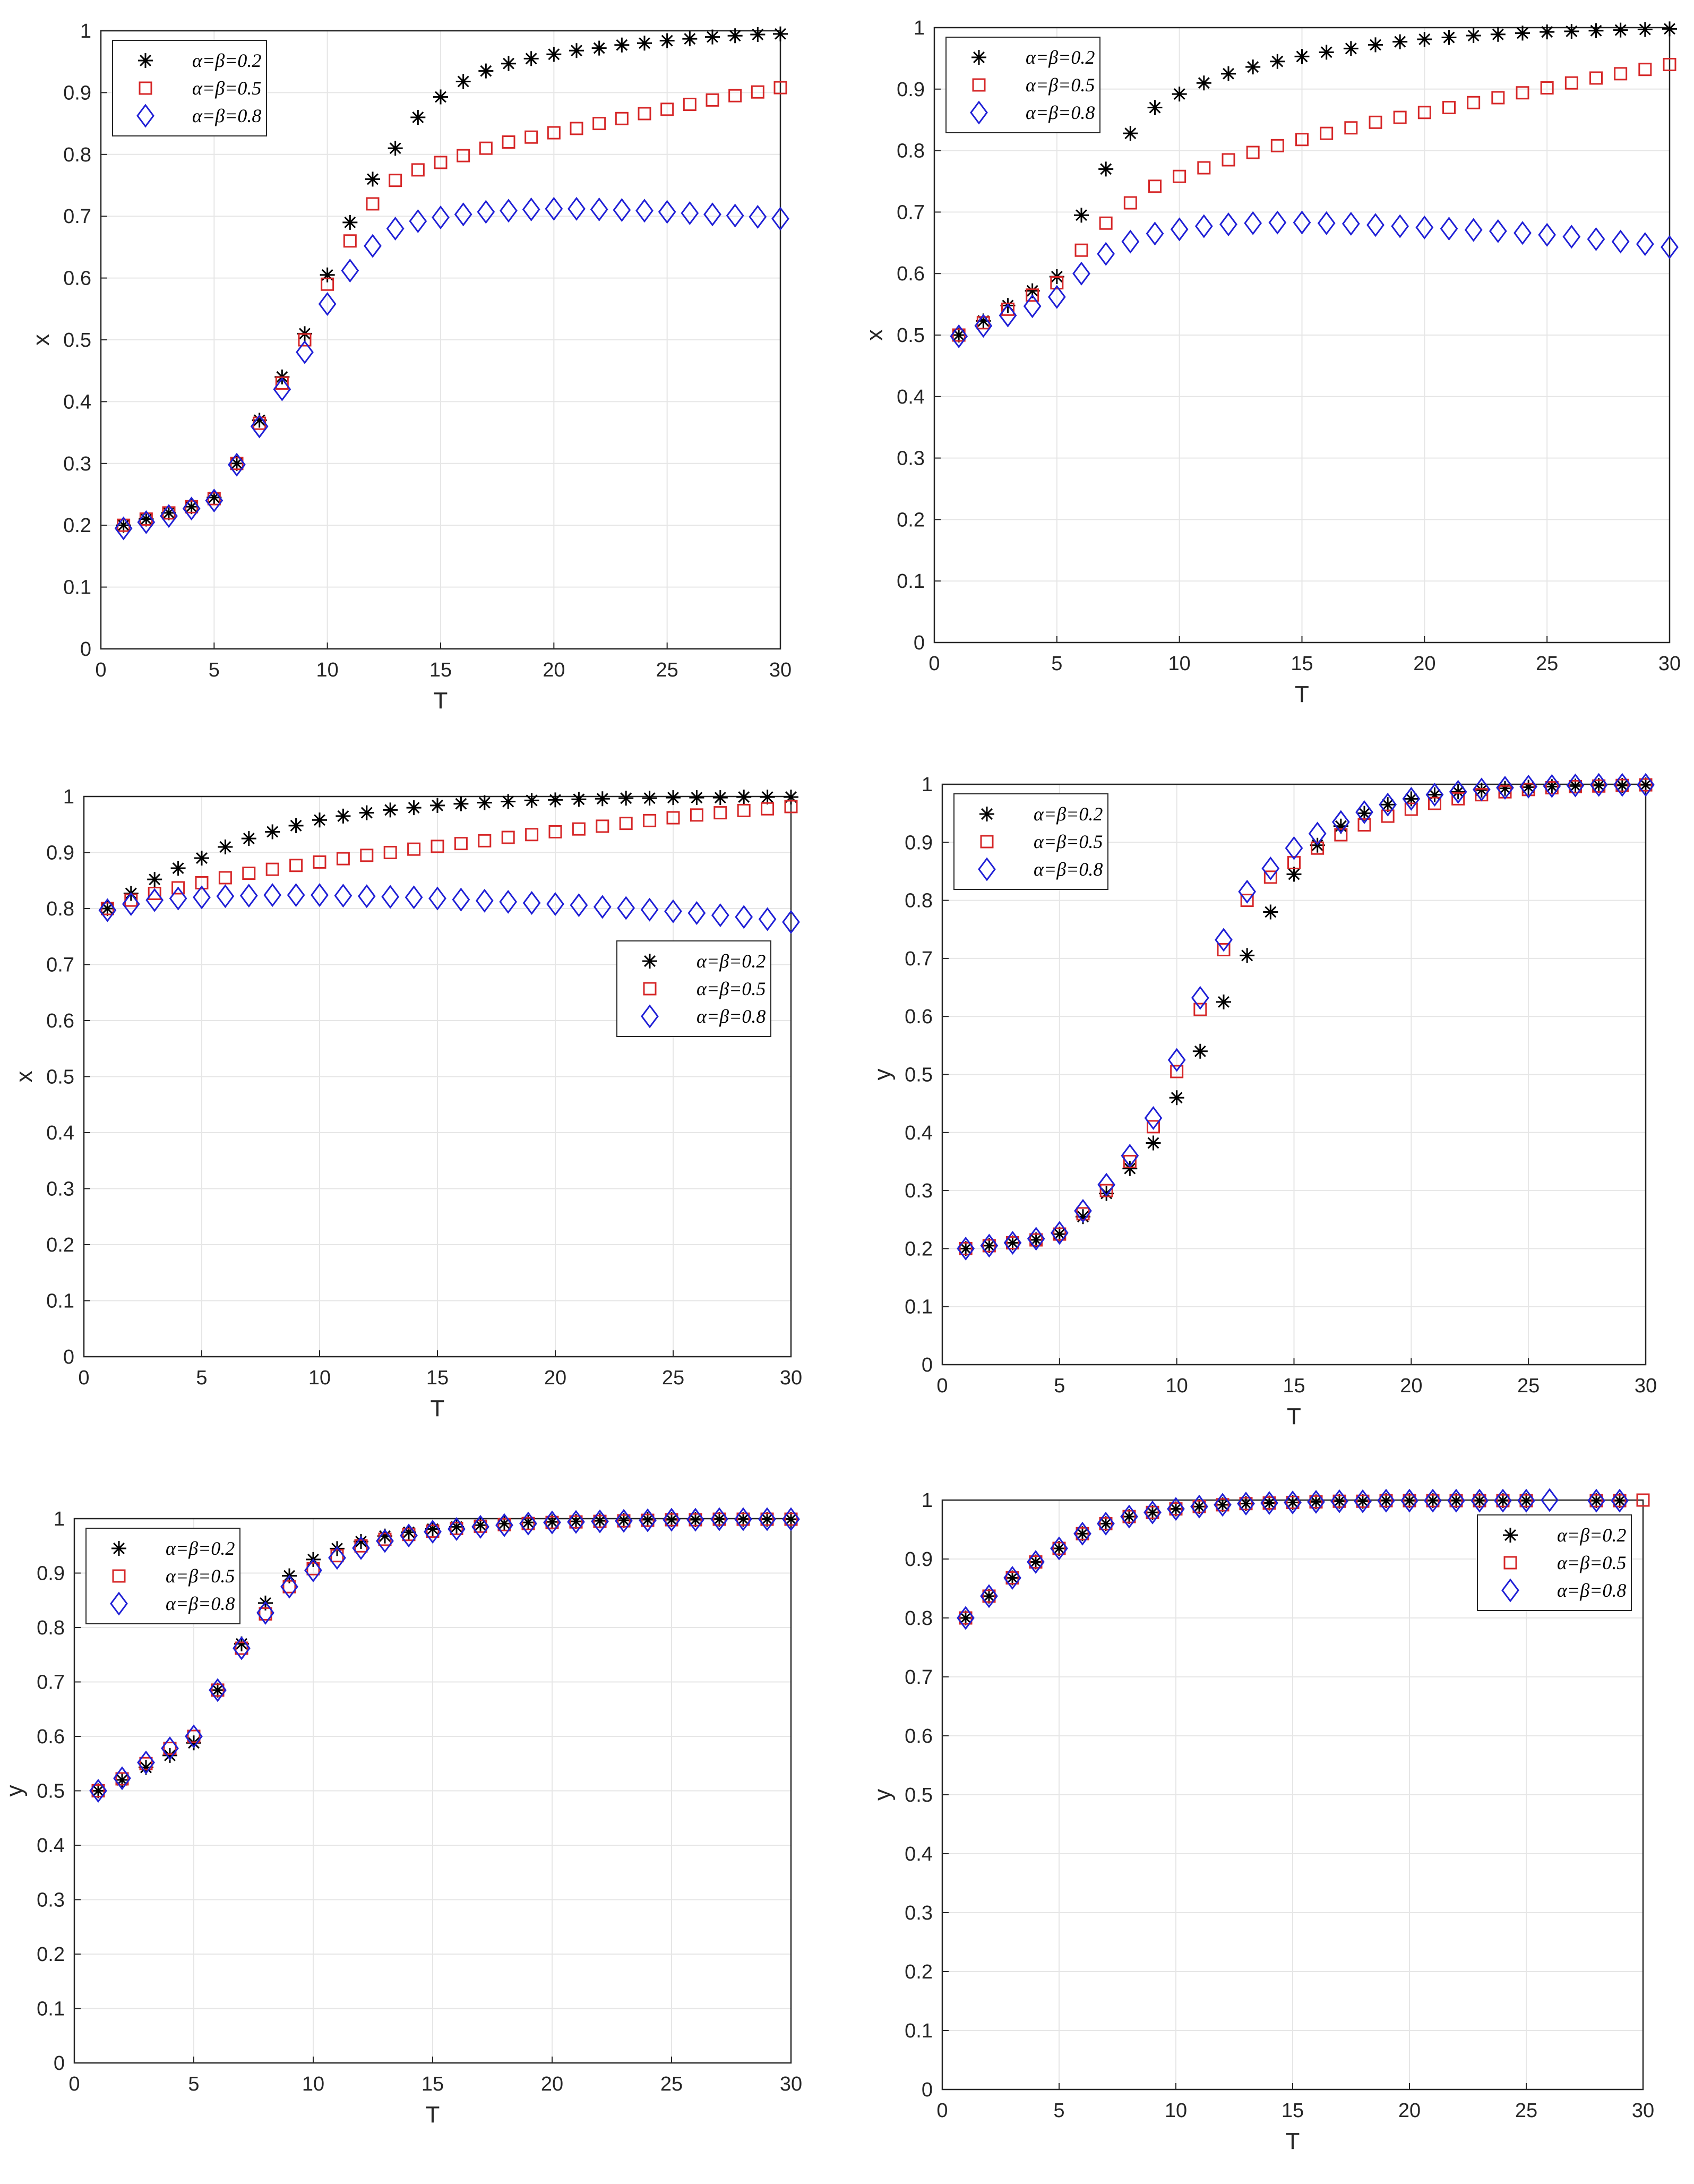  Describe the element at coordinates (77, 588) in the screenshot. I see `y-tick-label: 0.1` at that location.